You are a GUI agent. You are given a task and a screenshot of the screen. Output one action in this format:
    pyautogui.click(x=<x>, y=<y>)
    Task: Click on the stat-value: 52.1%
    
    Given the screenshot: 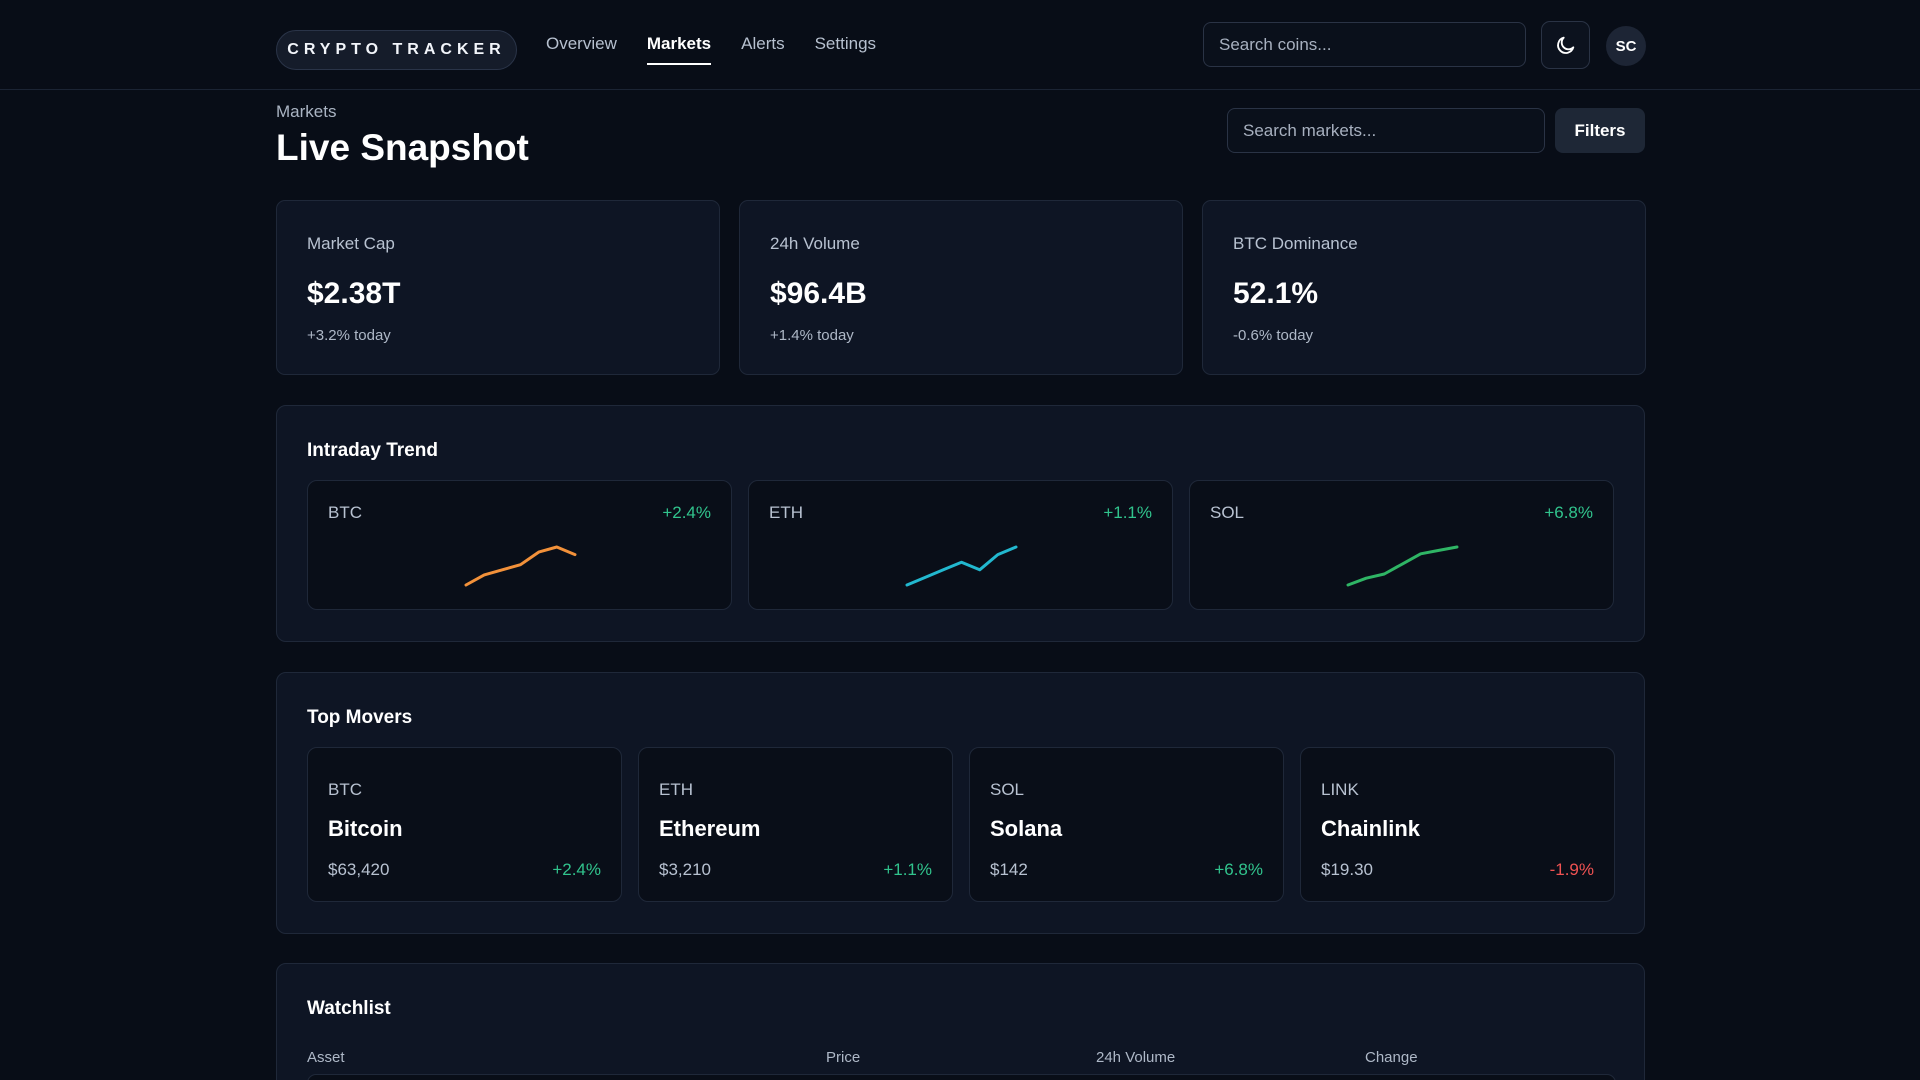 What is the action you would take?
    pyautogui.click(x=1276, y=293)
    